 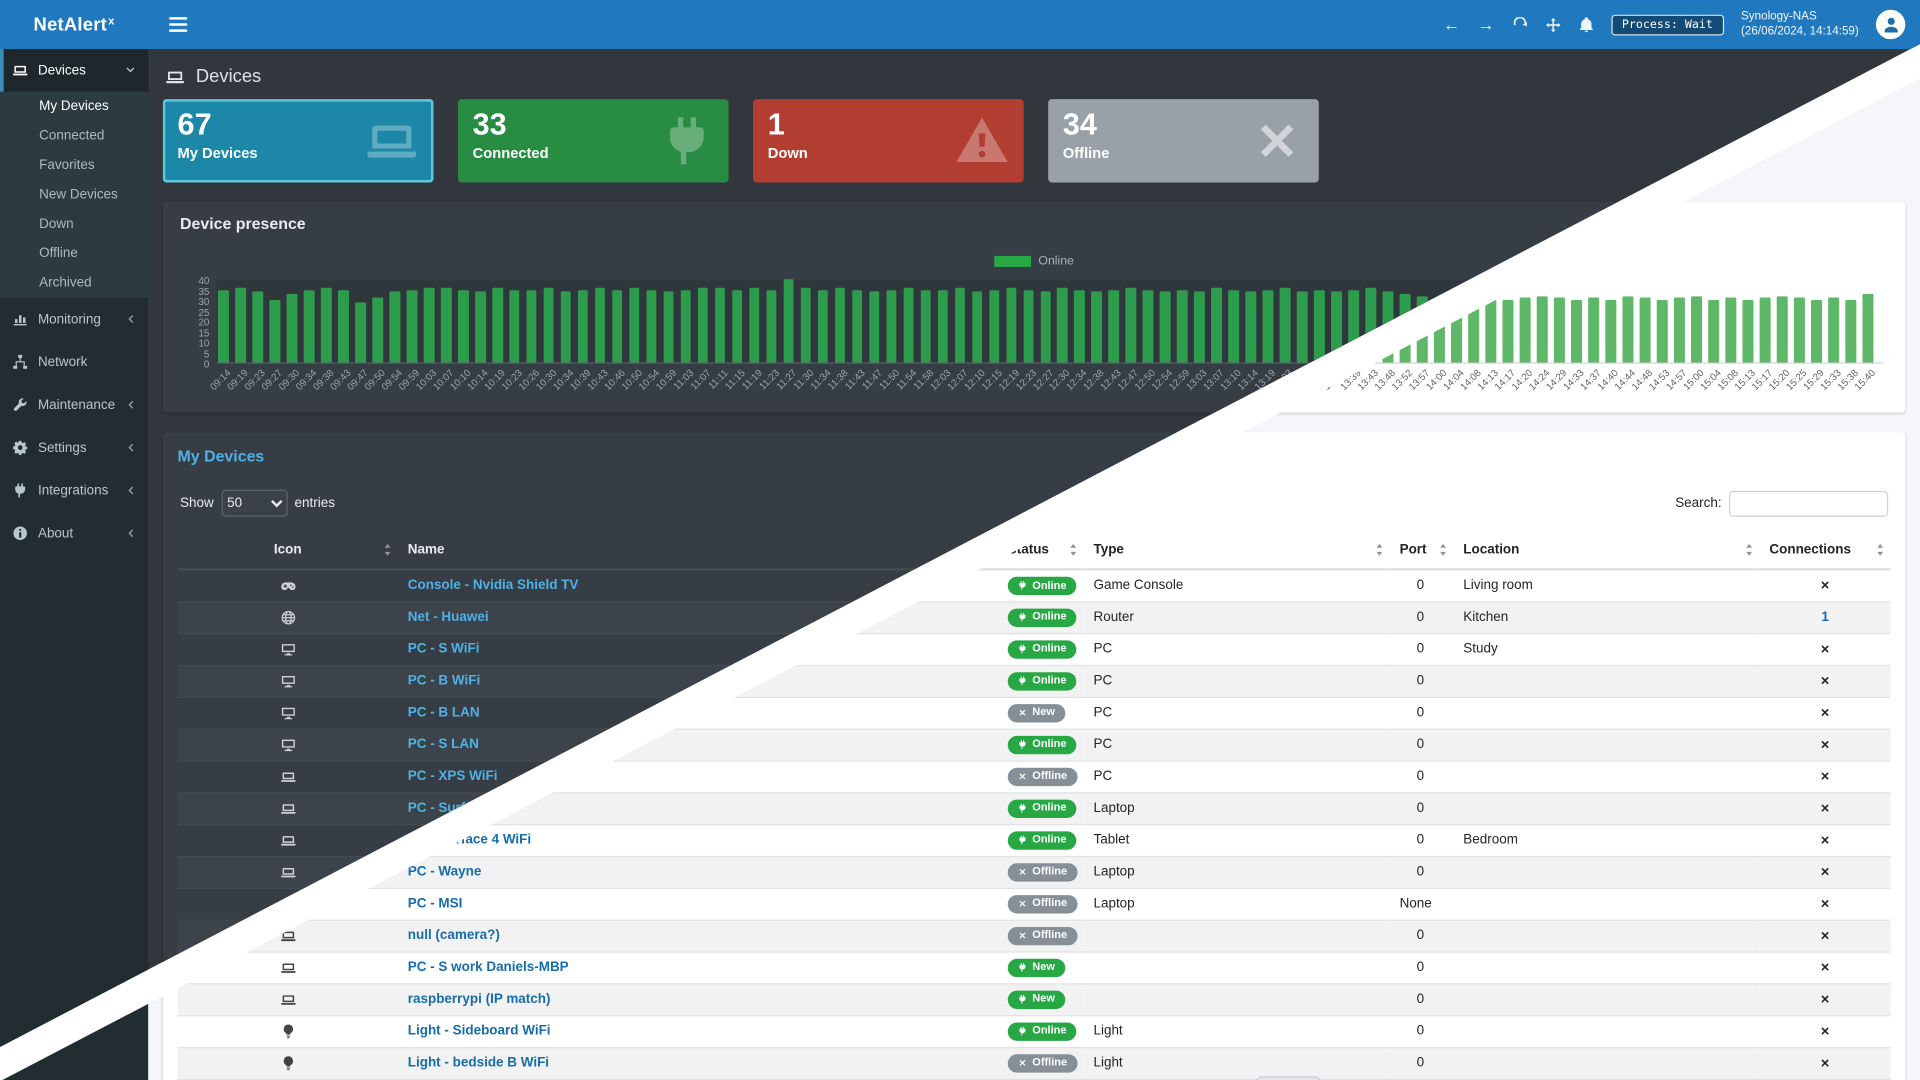 I want to click on card-connected: 33 Connected, so click(x=593, y=141).